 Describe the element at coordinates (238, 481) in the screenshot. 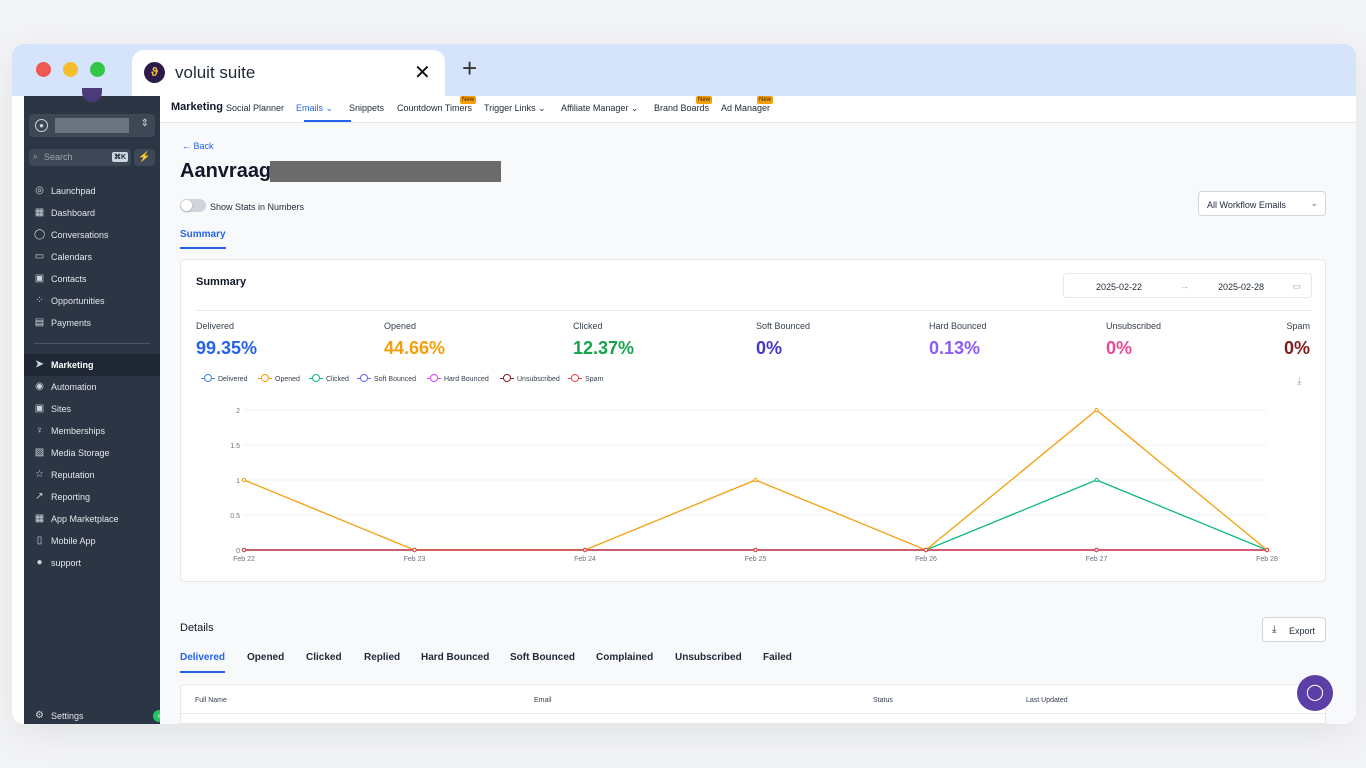

I see `y-tick-label: 1` at that location.